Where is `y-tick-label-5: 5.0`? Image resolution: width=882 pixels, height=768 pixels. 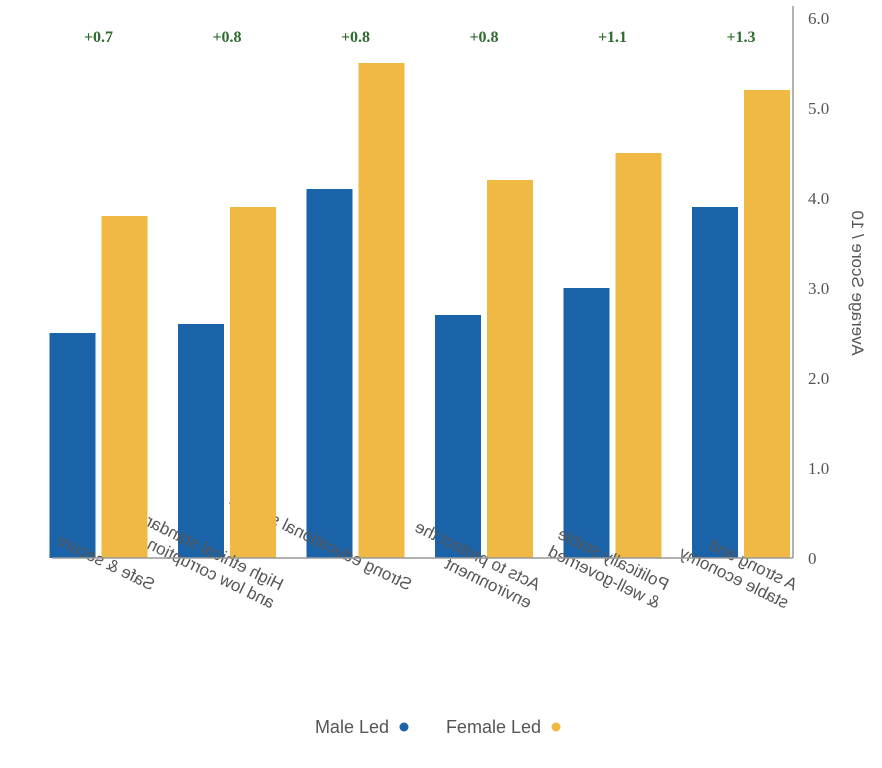 y-tick-label-5: 5.0 is located at coordinates (818, 108).